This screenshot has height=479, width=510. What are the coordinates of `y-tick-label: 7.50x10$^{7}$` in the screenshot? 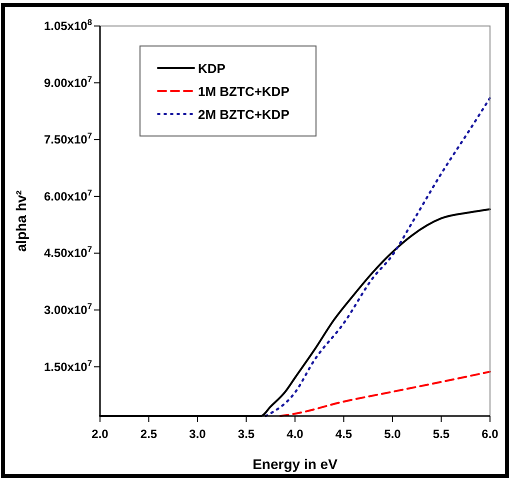 It's located at (68, 138).